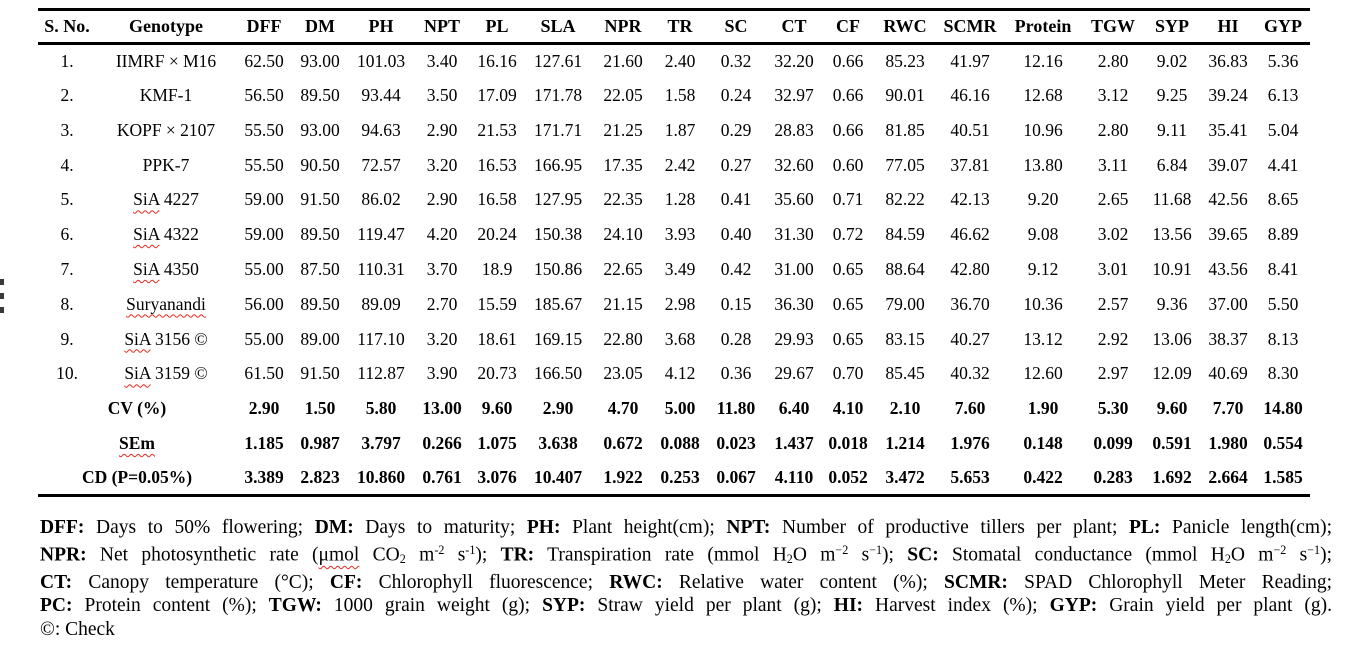 The width and height of the screenshot is (1354, 657). Describe the element at coordinates (62, 527) in the screenshot. I see `abbreviation-label: DFF:` at that location.